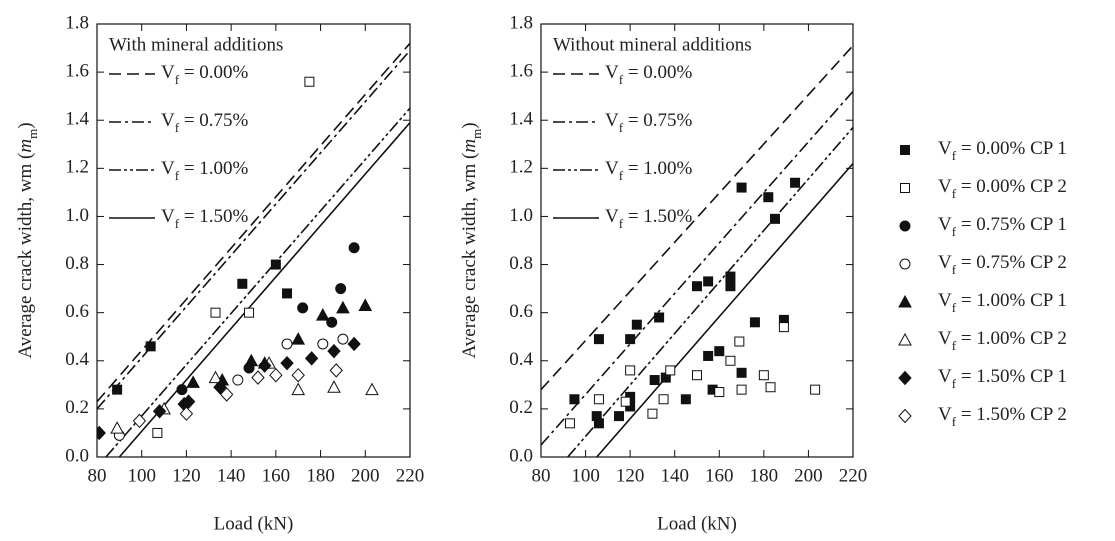  Describe the element at coordinates (1002, 340) in the screenshot. I see `legend-label: Vf = 1.00% CP 2` at that location.